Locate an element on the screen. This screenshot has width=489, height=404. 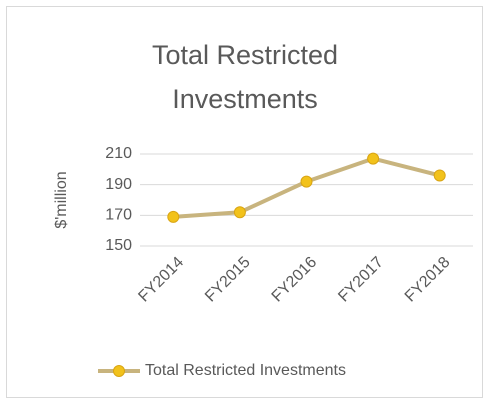
y-tick-label: 170 is located at coordinates (118, 215).